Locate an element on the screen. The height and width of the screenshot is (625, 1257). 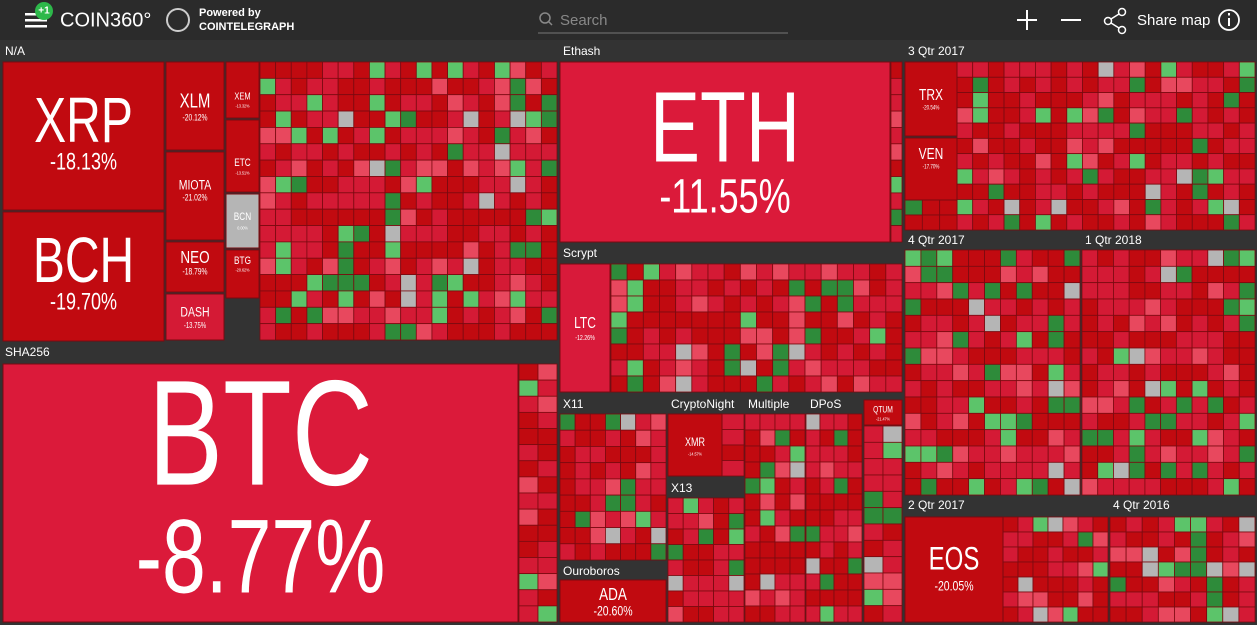
coin-tile: TRX-20.54% is located at coordinates (931, 99).